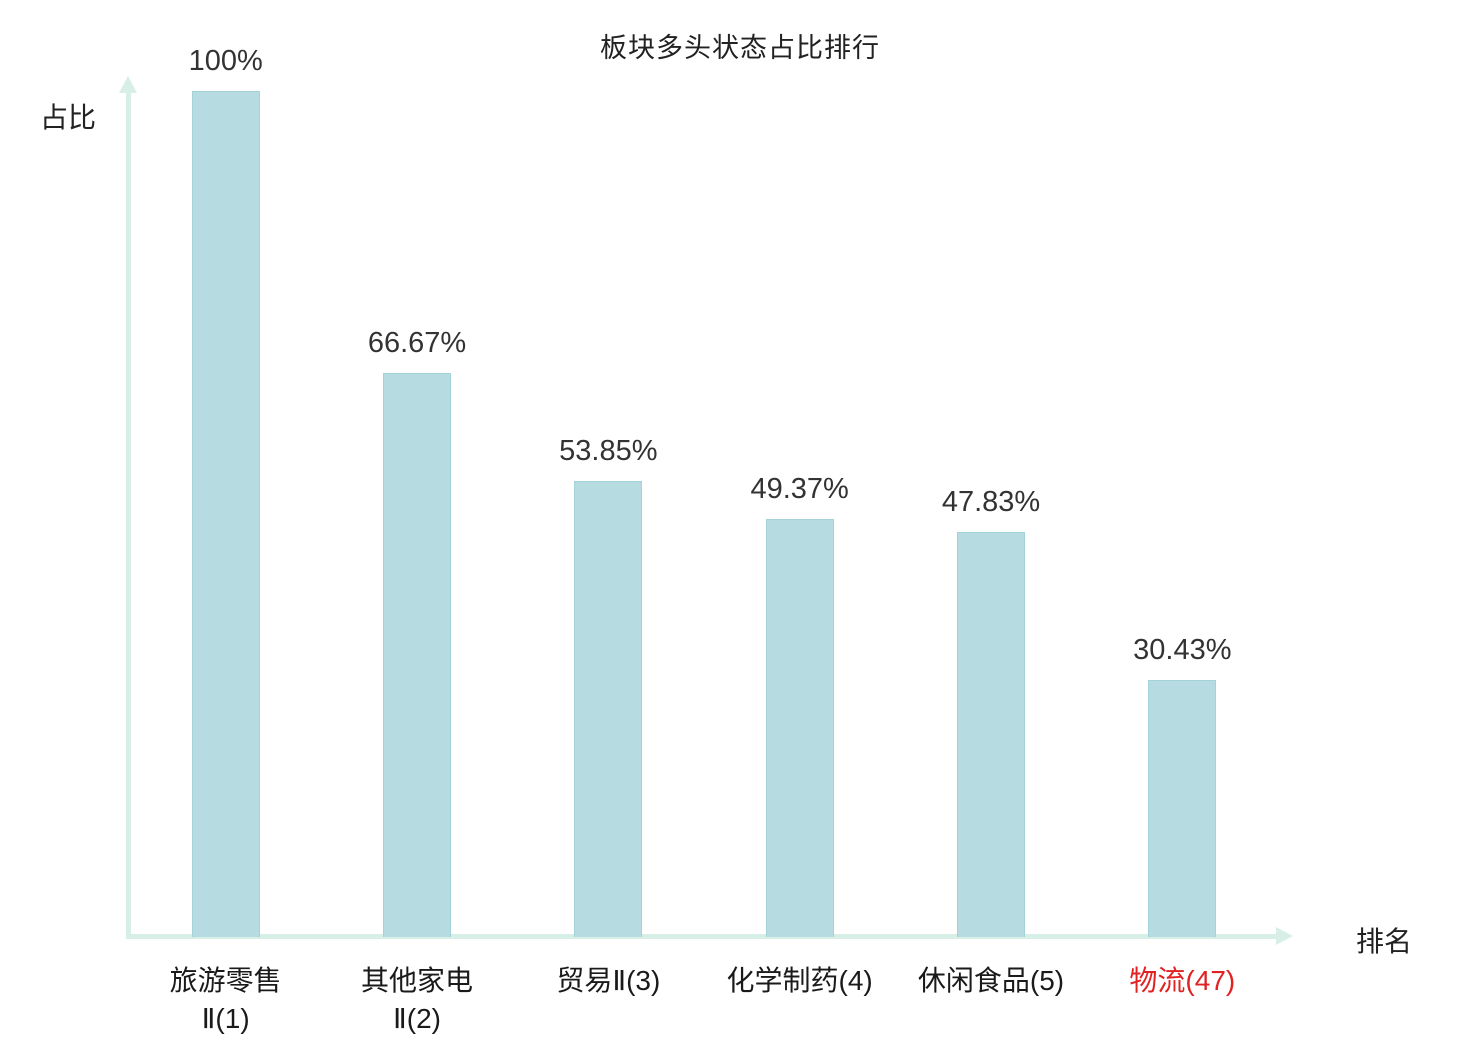 The height and width of the screenshot is (1040, 1480). Describe the element at coordinates (225, 61) in the screenshot. I see `bar-value-label: 100%` at that location.